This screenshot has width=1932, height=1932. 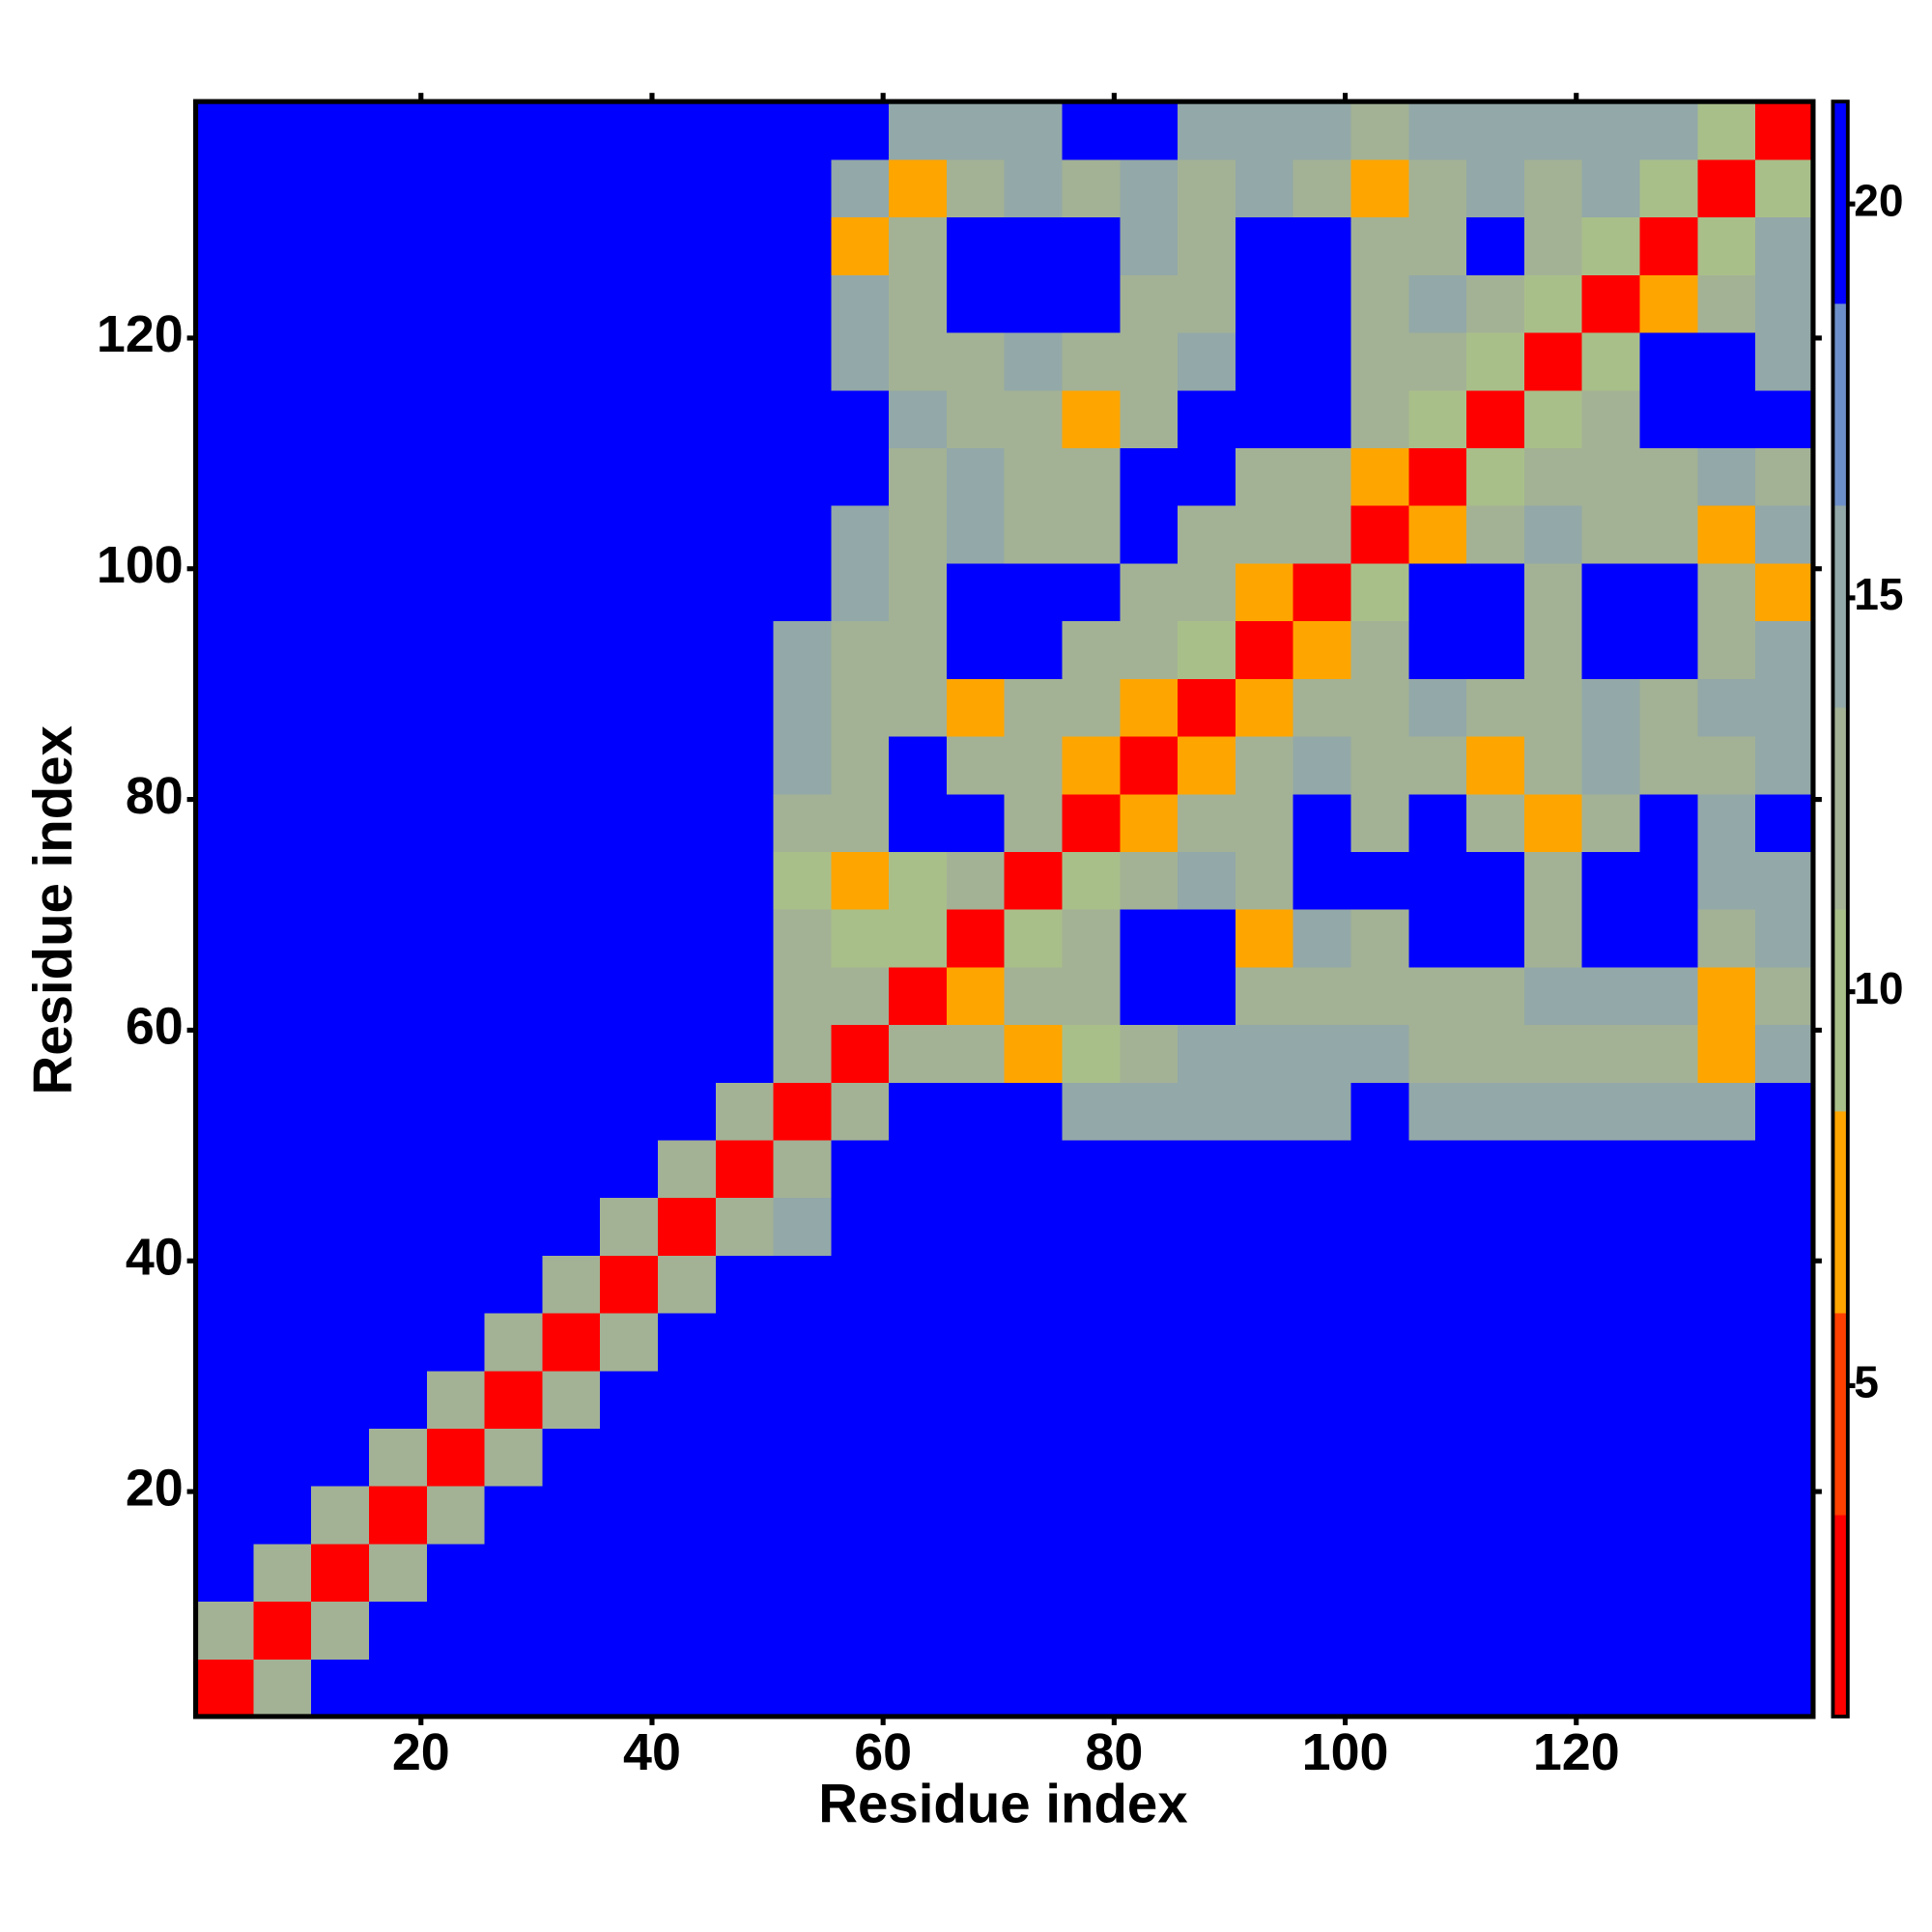 I want to click on x-tick-label: 120, so click(x=1576, y=1752).